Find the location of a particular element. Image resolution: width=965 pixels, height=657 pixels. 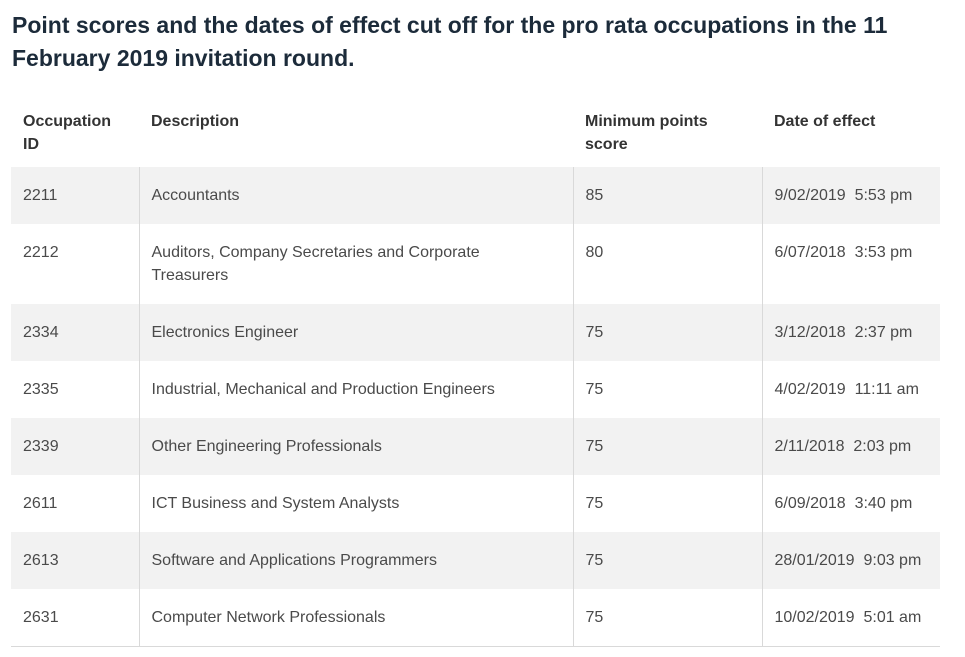

cell-description: Accountants is located at coordinates (355, 195).